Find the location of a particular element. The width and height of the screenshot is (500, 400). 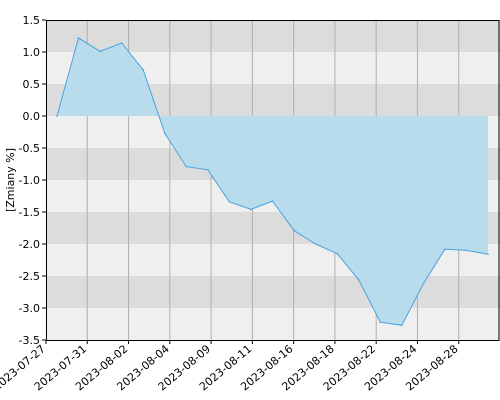

y-tick-label: -2.0 is located at coordinates (29, 244).